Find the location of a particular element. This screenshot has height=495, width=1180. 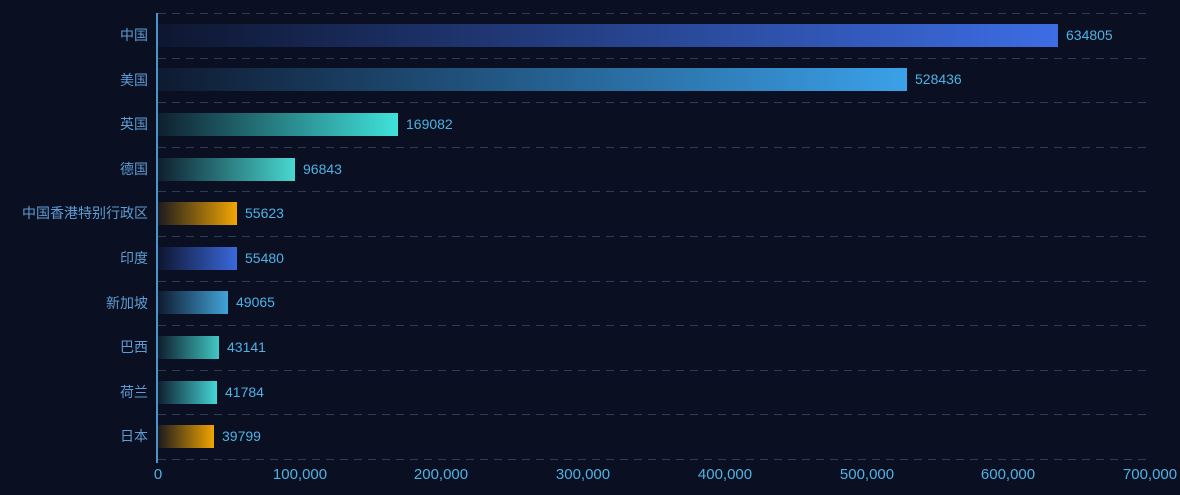

bar-美国 is located at coordinates (532, 79).